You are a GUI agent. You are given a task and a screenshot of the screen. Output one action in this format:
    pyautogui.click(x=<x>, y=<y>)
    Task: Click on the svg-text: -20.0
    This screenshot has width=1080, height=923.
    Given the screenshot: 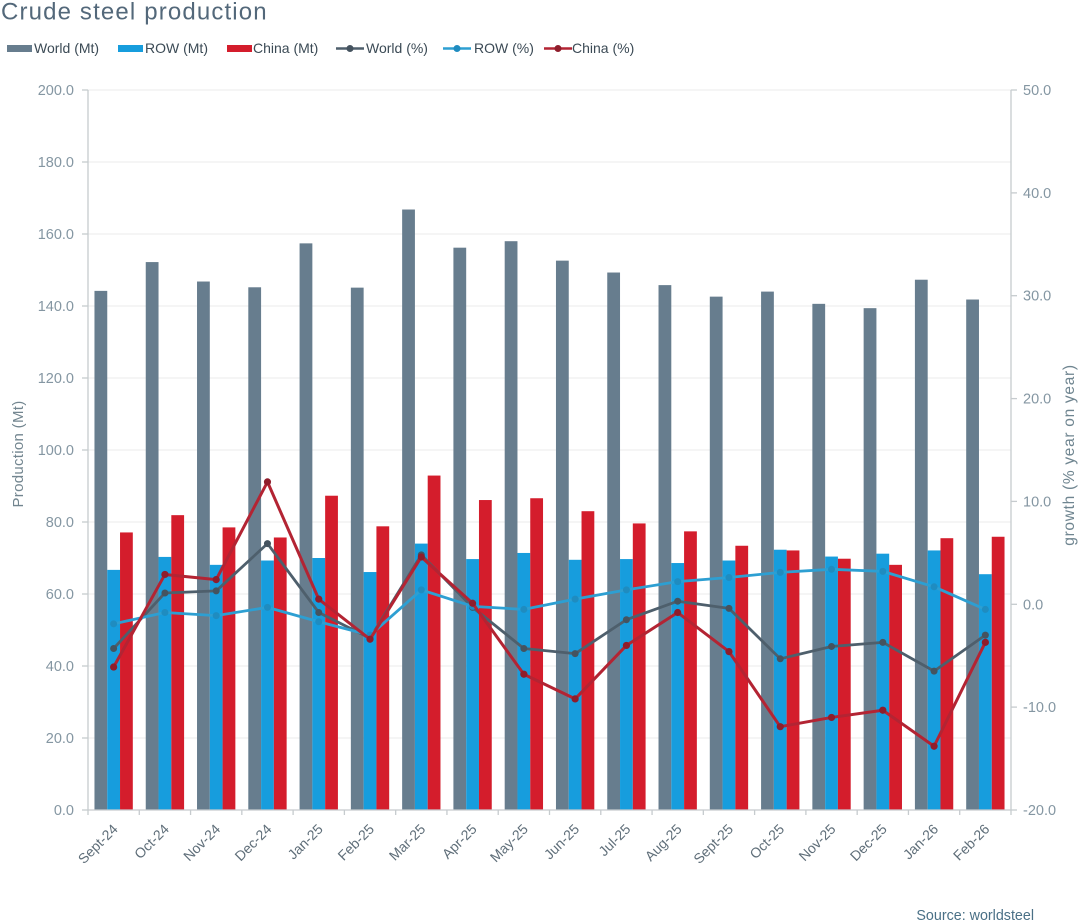 What is the action you would take?
    pyautogui.click(x=1039, y=811)
    